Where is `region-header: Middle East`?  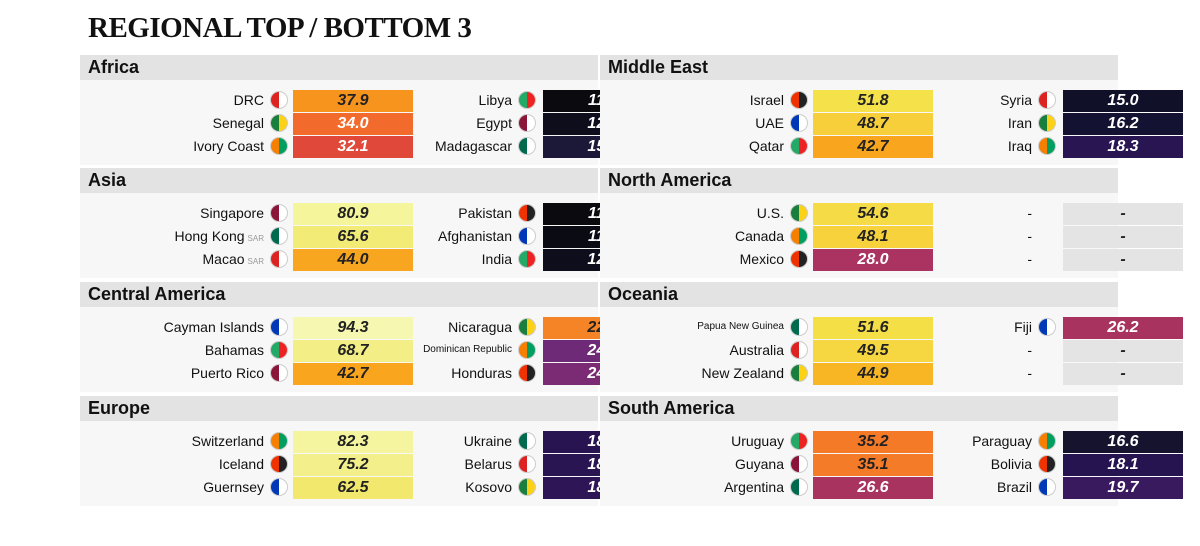
region-header: Middle East is located at coordinates (859, 67).